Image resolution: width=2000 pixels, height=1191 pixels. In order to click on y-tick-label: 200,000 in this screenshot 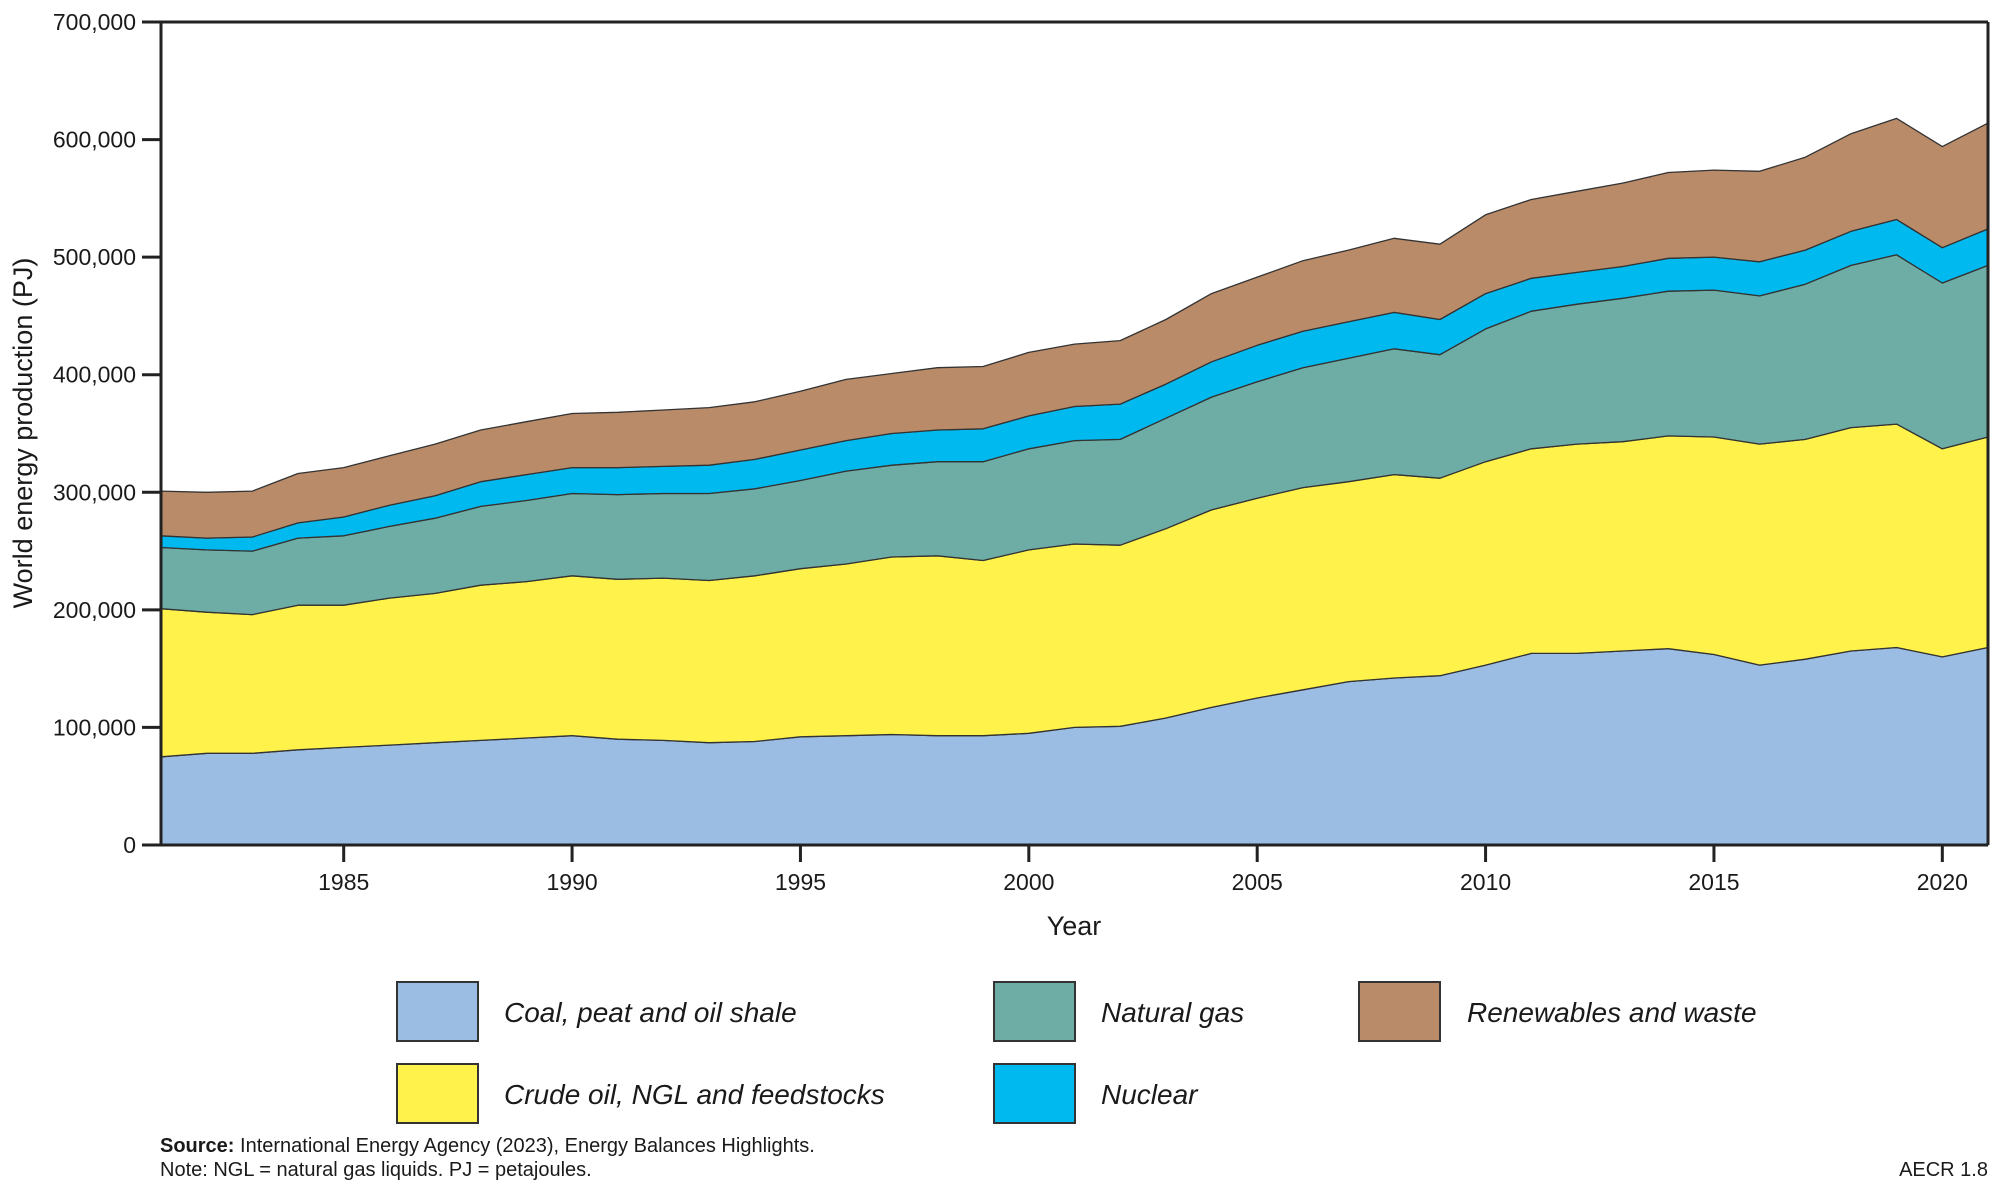, I will do `click(94, 610)`.